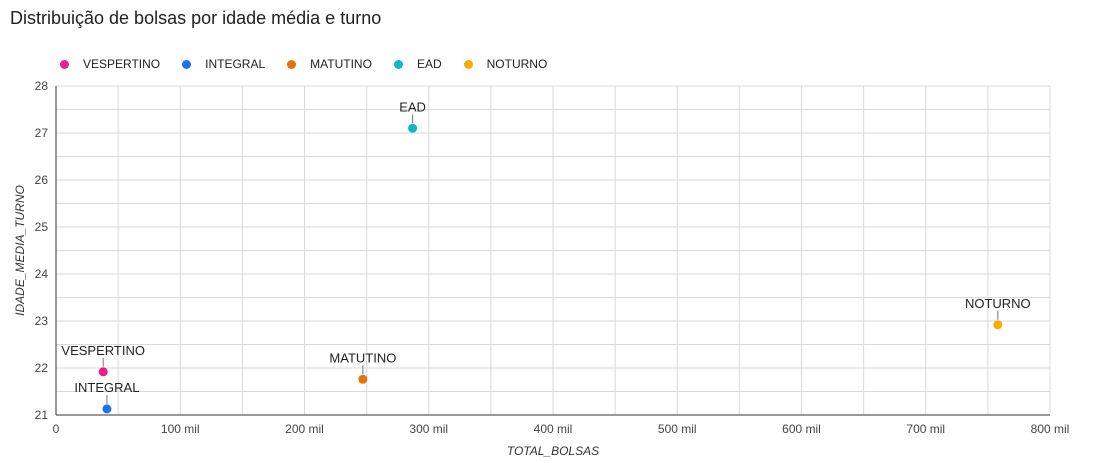 Image resolution: width=1094 pixels, height=463 pixels. Describe the element at coordinates (429, 64) in the screenshot. I see `legend-label: EAD` at that location.